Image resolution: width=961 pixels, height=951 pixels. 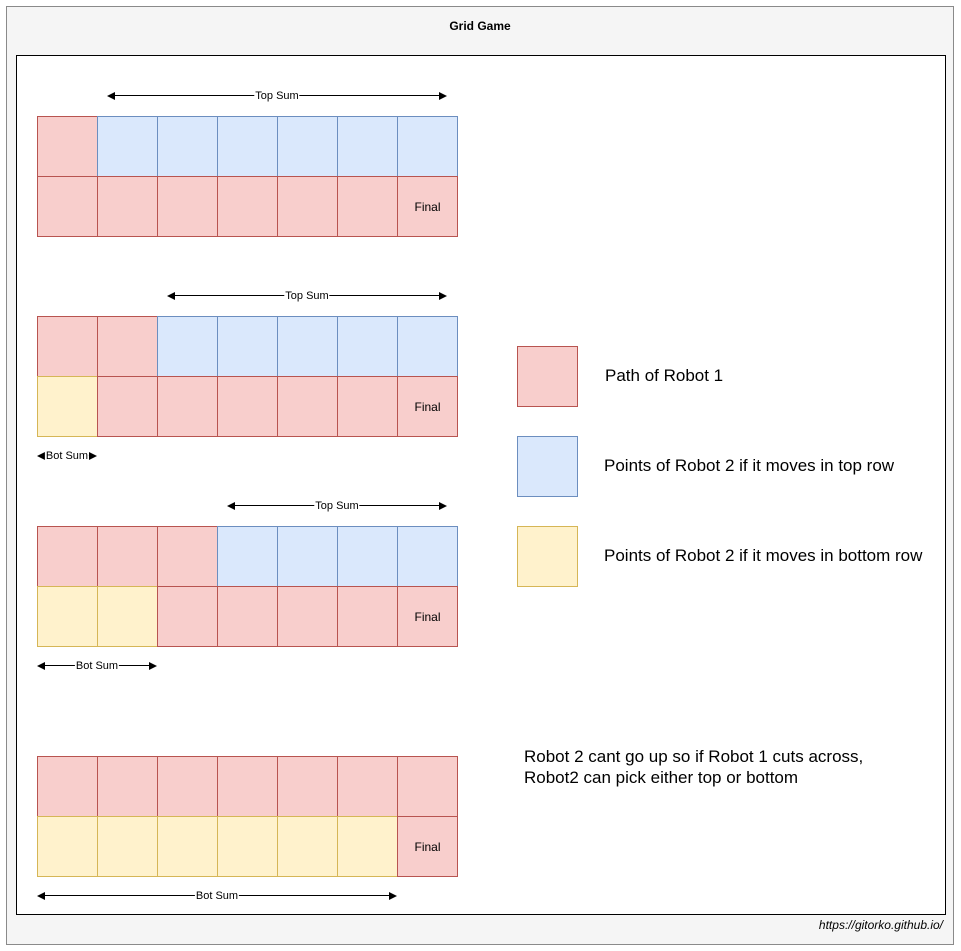 I want to click on legend-label: Path of Robot 1, so click(x=664, y=375).